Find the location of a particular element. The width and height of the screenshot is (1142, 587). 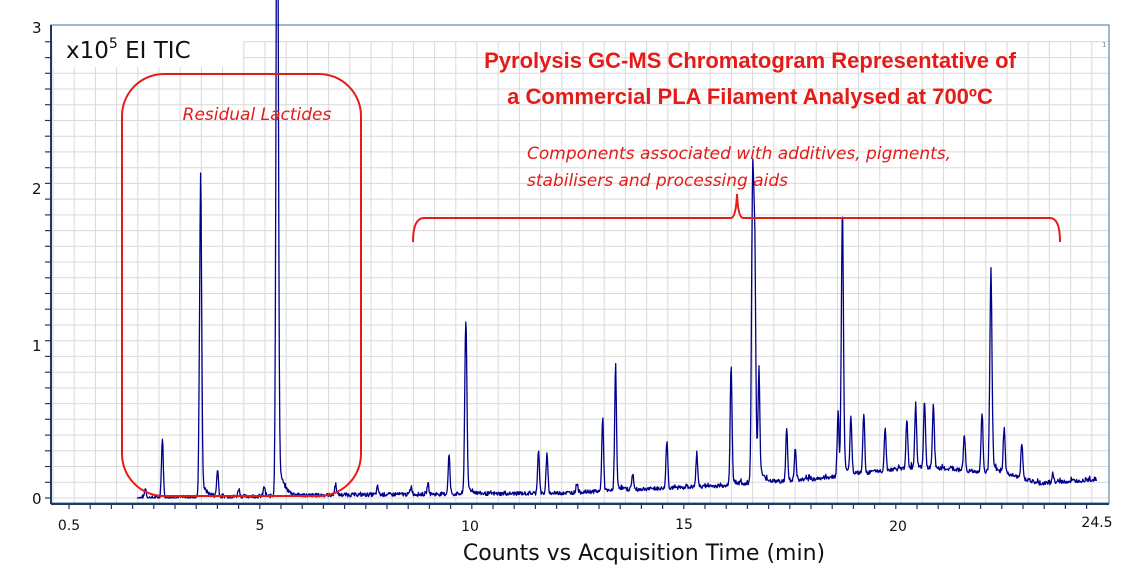

y-tick-label: 2 is located at coordinates (37, 189).